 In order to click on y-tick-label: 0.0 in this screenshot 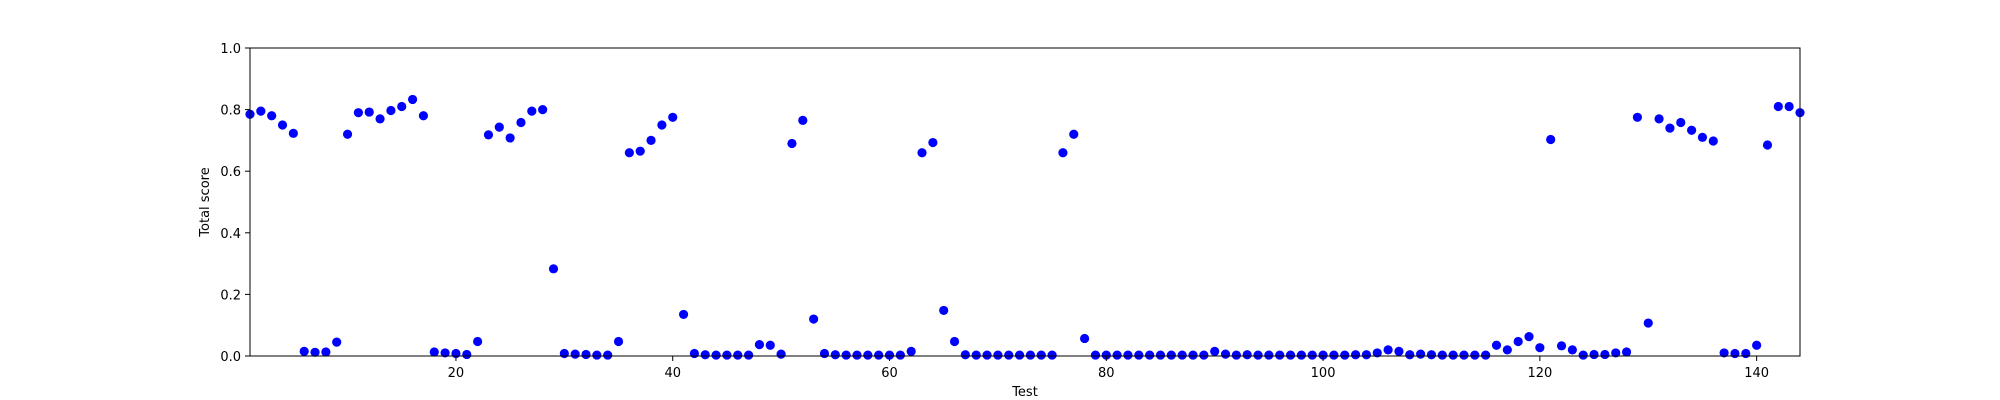, I will do `click(230, 357)`.